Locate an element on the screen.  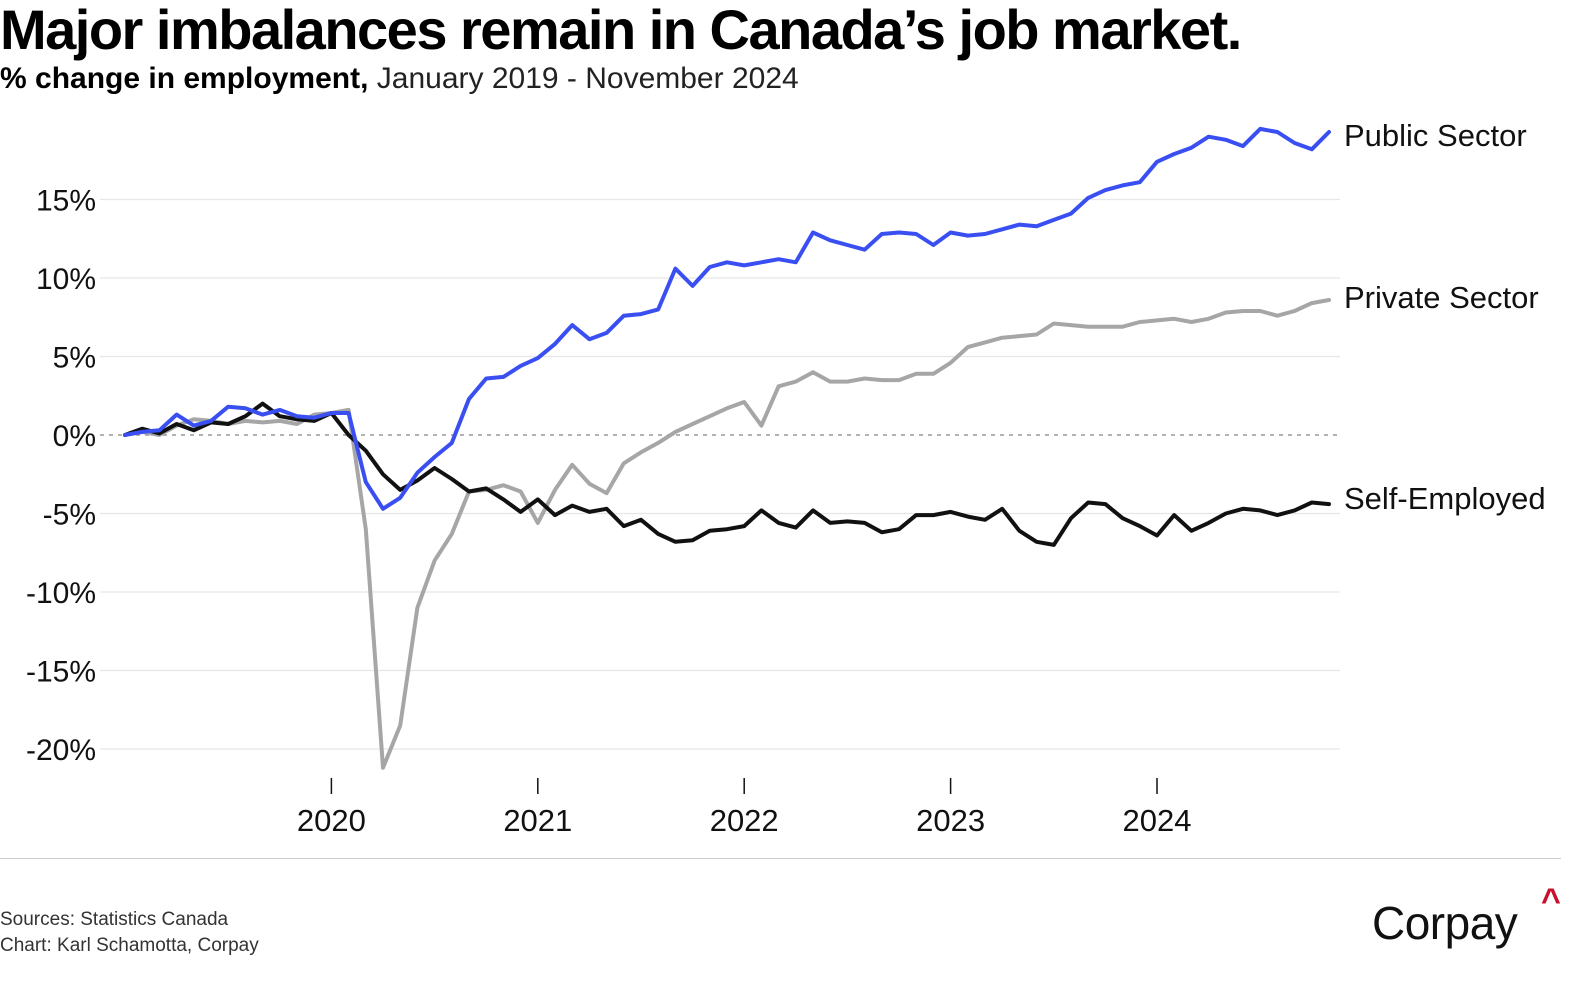
y-tick-label: 15% is located at coordinates (66, 201).